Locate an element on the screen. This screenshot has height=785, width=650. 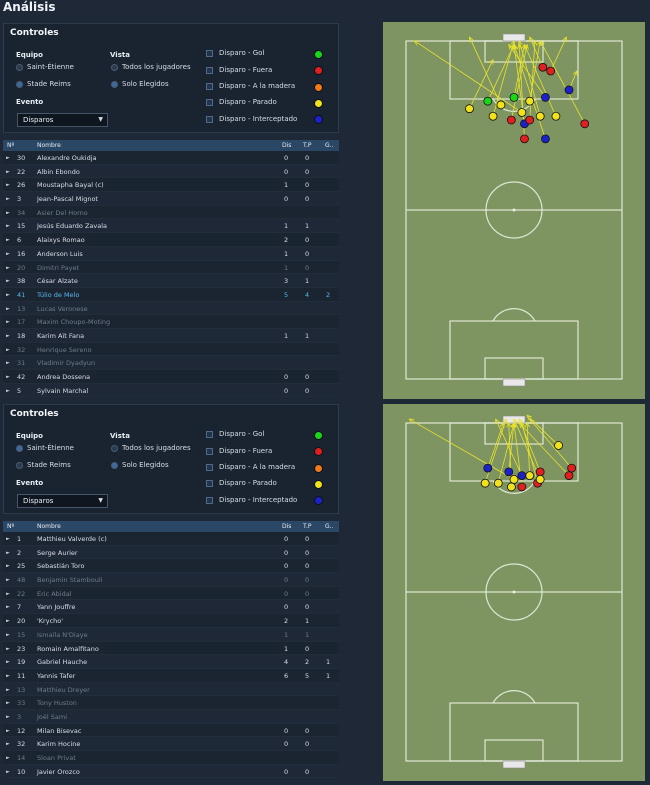
table-row: ► 16 Anderson Luis 1 0 is located at coordinates (171, 254).